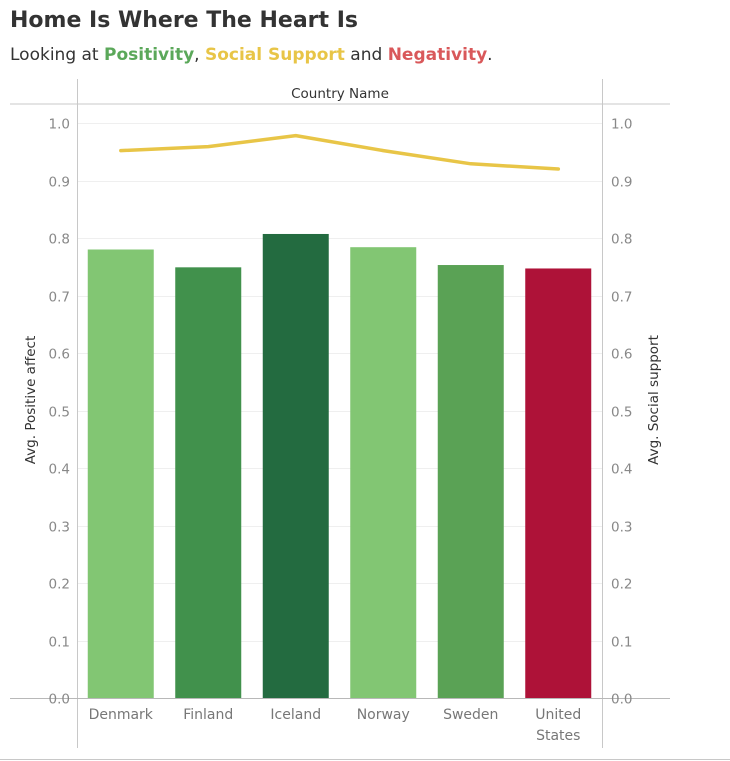 The image size is (730, 761). What do you see at coordinates (621, 700) in the screenshot?
I see `right-tick-label: 0.0` at bounding box center [621, 700].